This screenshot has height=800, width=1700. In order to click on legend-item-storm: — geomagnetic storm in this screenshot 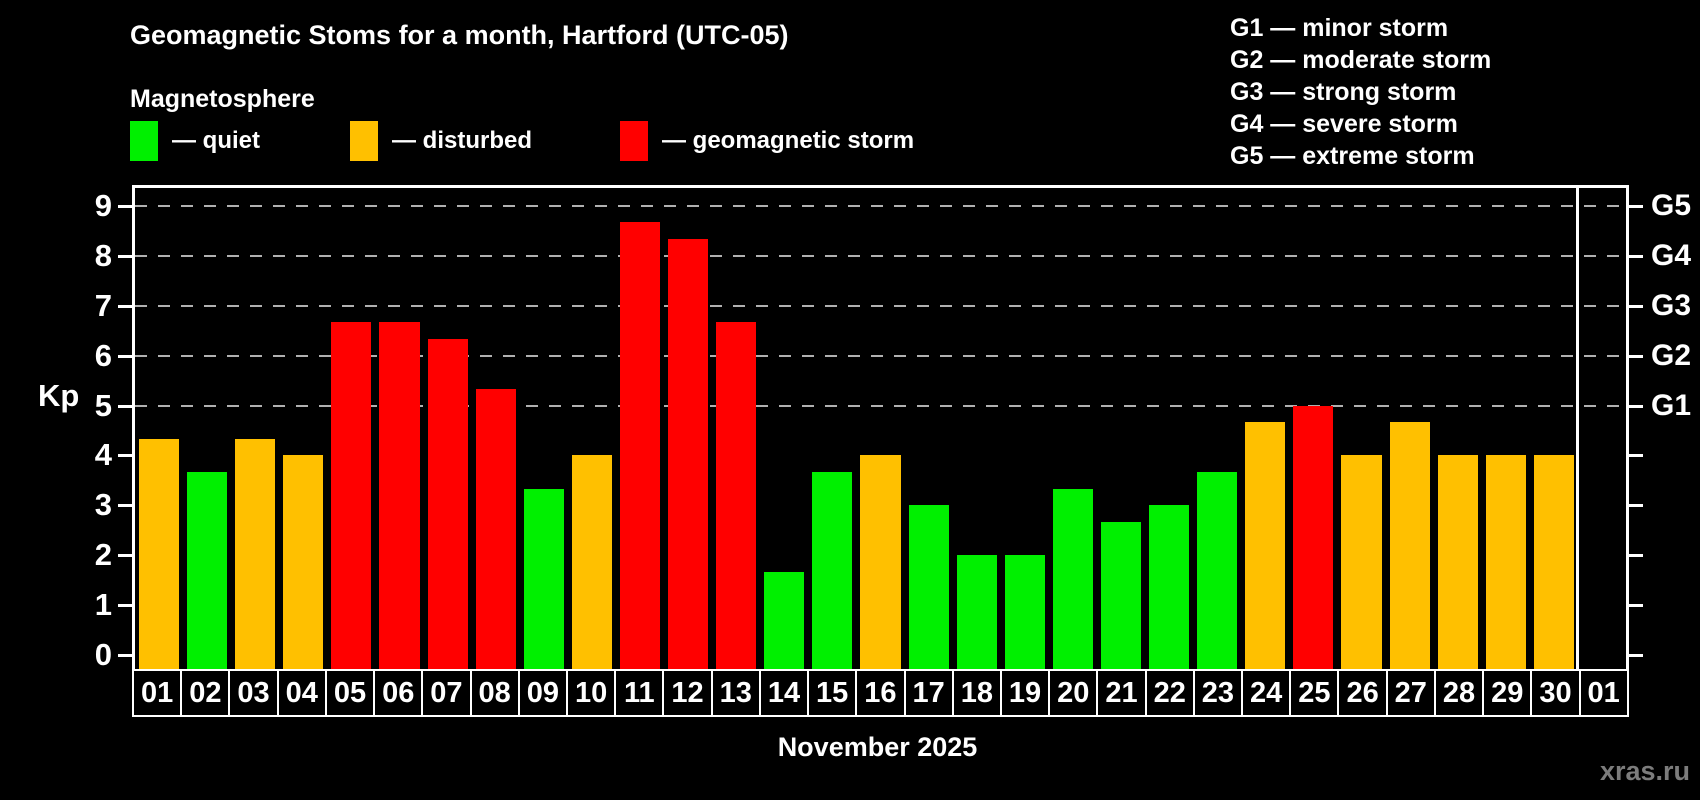, I will do `click(767, 141)`.